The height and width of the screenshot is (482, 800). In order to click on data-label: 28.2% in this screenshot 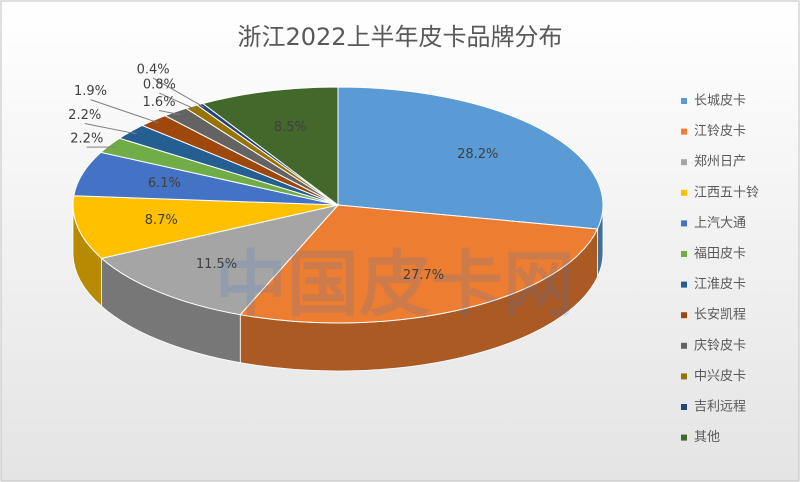, I will do `click(477, 154)`.